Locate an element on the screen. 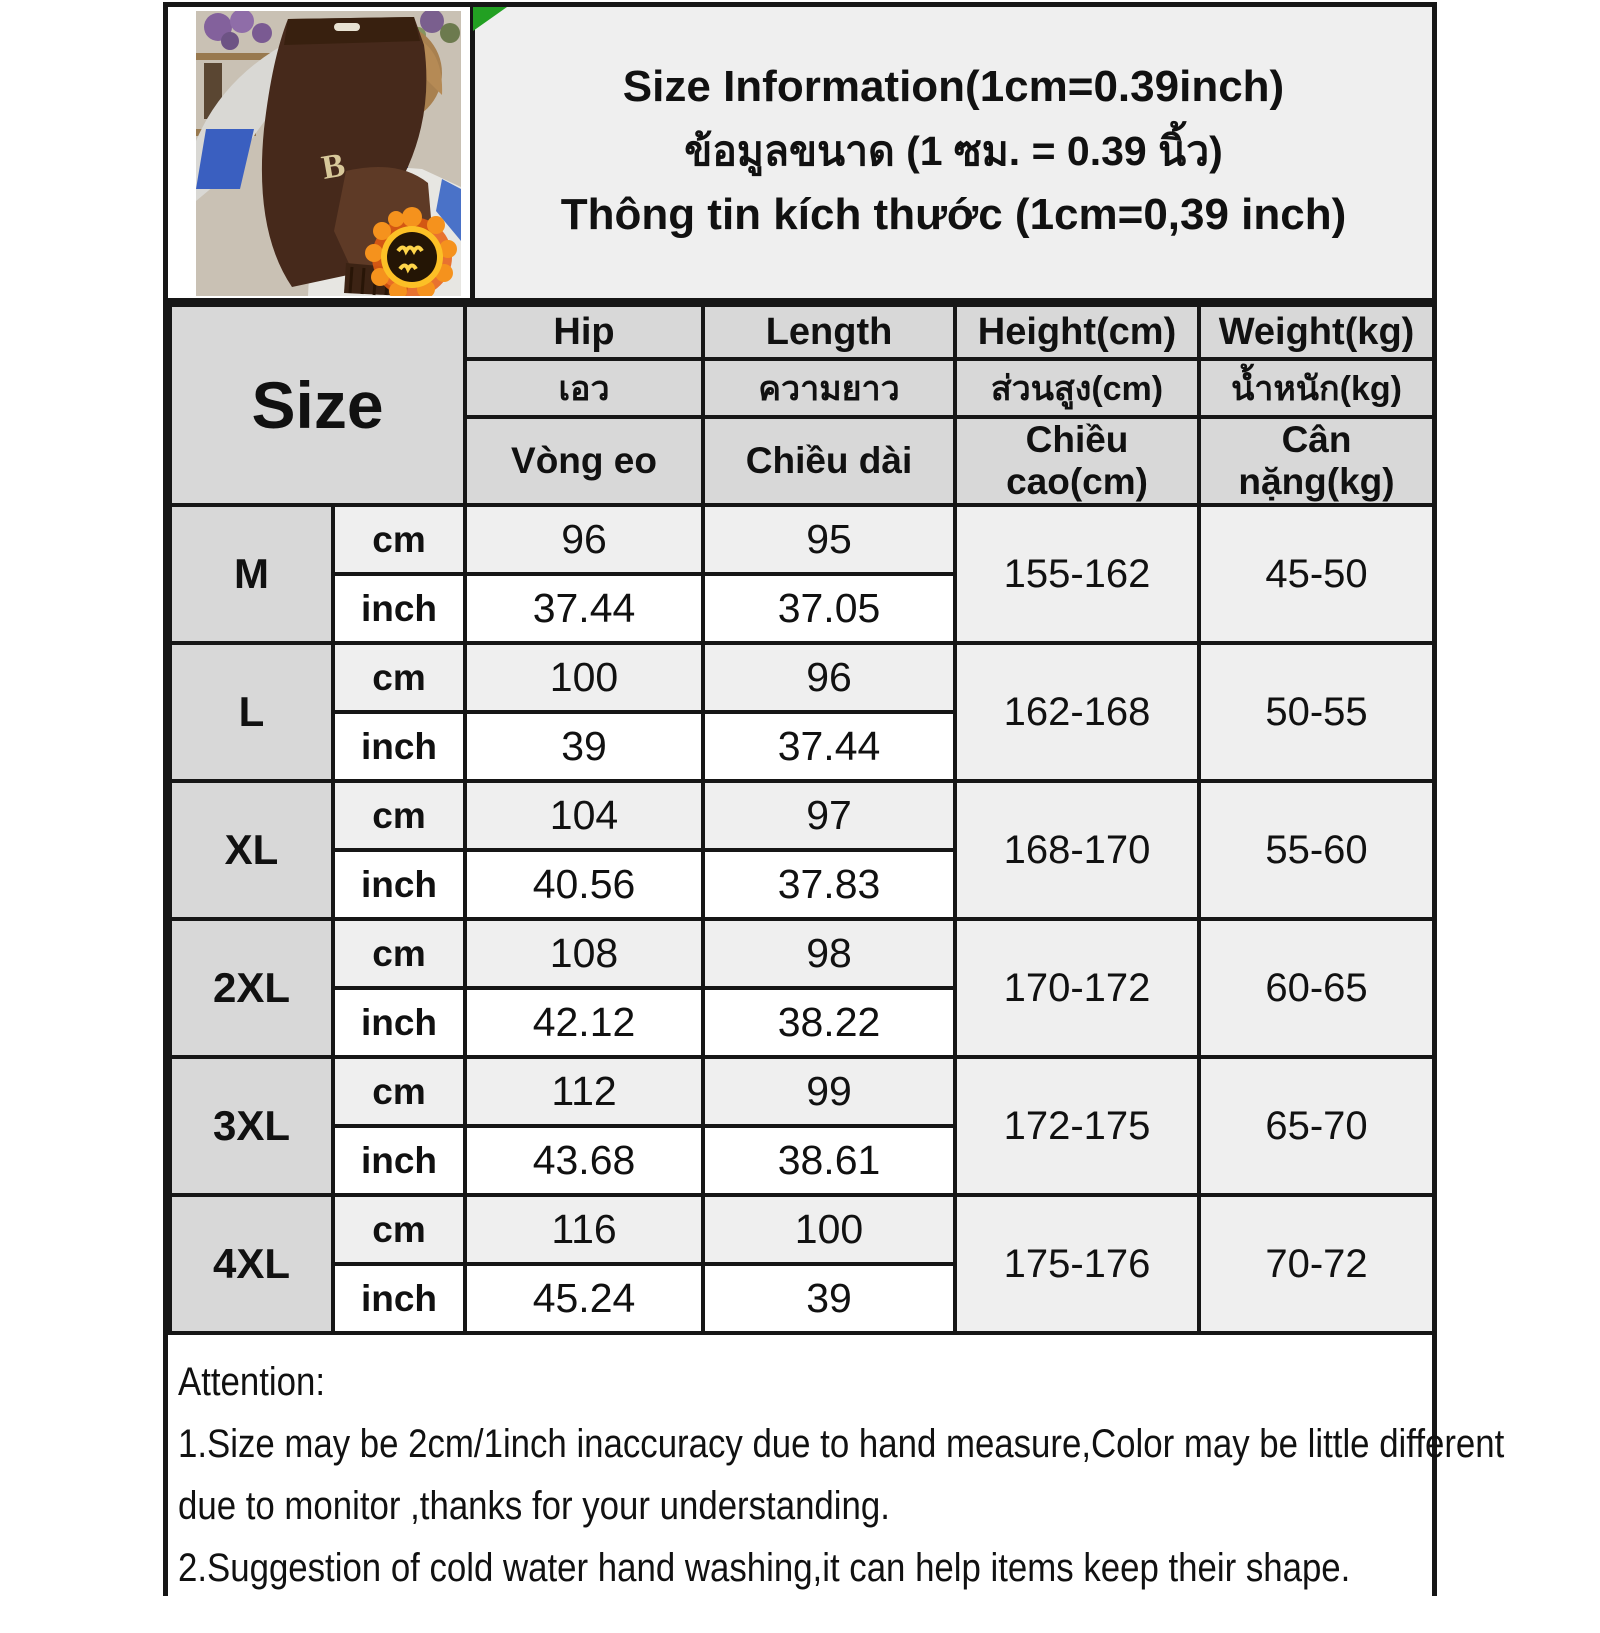  weight-range: 50-55 is located at coordinates (1317, 712).